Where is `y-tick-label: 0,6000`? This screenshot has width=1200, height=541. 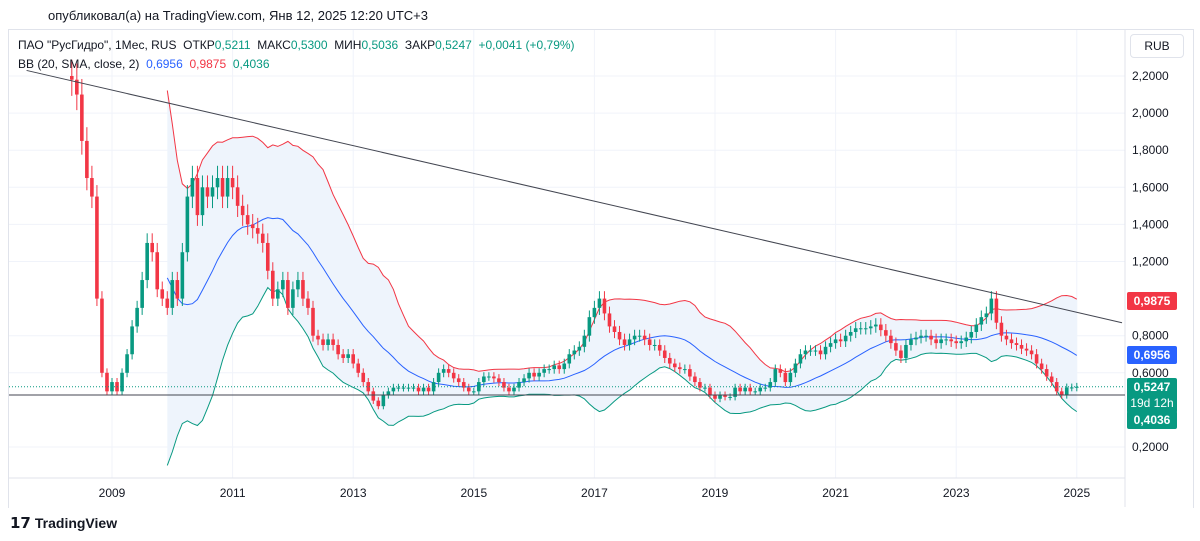
y-tick-label: 0,6000 is located at coordinates (1150, 373).